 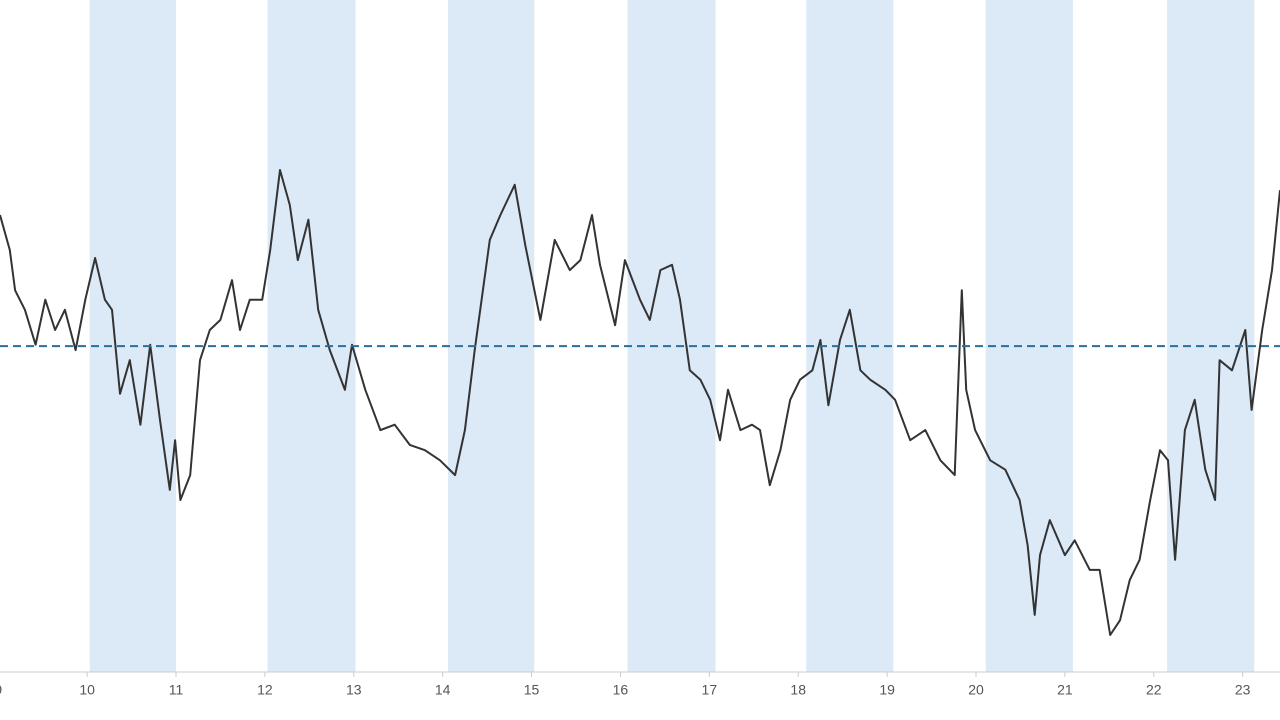 I want to click on x-tick-label: 13, so click(x=354, y=690).